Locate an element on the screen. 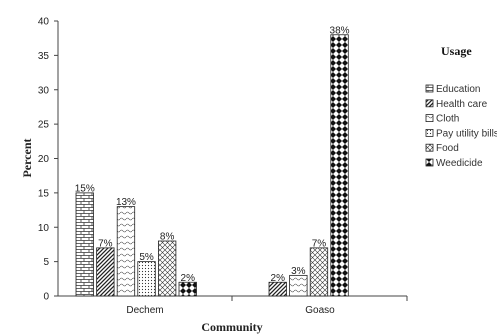 The image size is (497, 336). category-labels: Dechem Goaso is located at coordinates (230, 310).